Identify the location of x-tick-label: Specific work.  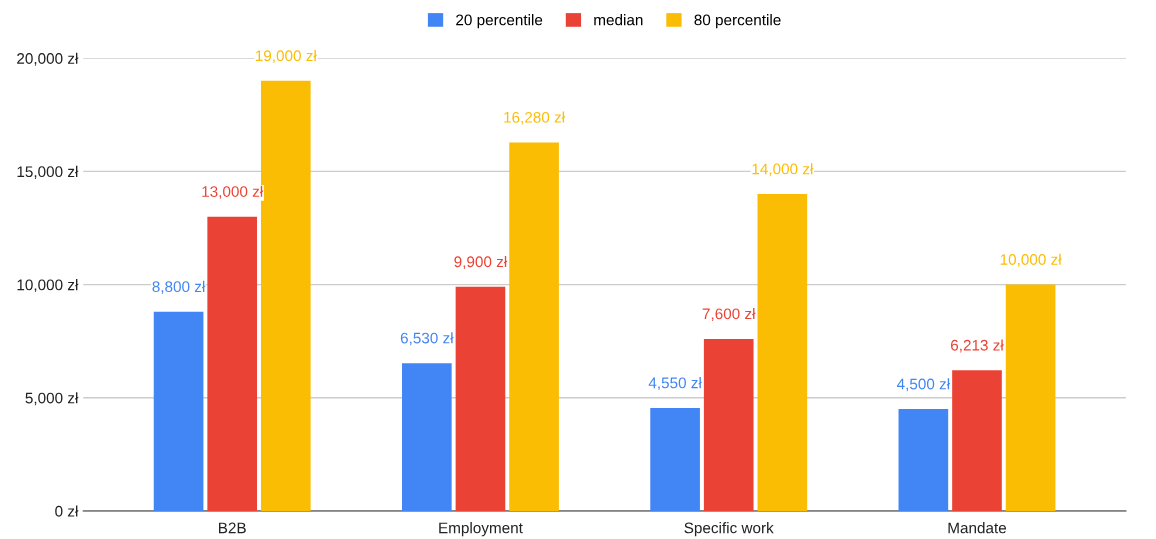
(729, 529).